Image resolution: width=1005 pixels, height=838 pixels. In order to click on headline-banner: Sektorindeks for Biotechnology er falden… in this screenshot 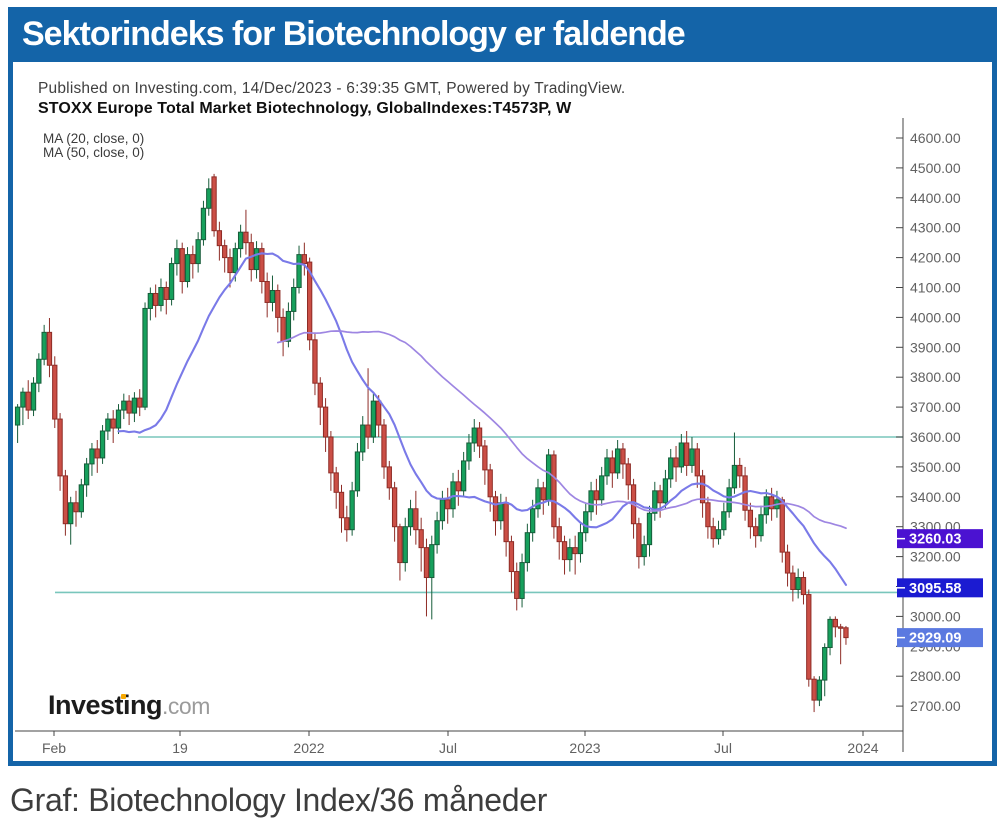, I will do `click(502, 34)`.